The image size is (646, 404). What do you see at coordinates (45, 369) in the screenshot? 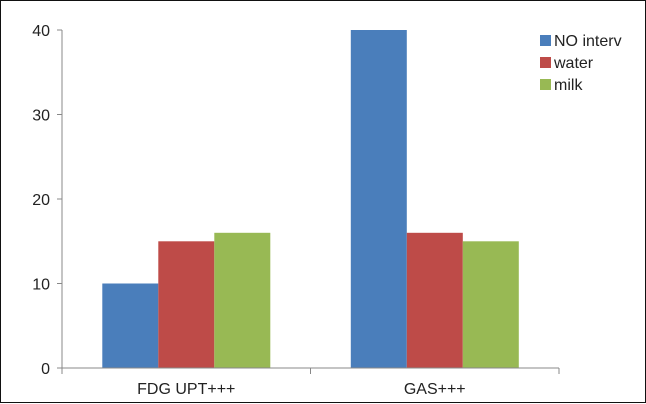
I see `y-tick-label: 0` at bounding box center [45, 369].